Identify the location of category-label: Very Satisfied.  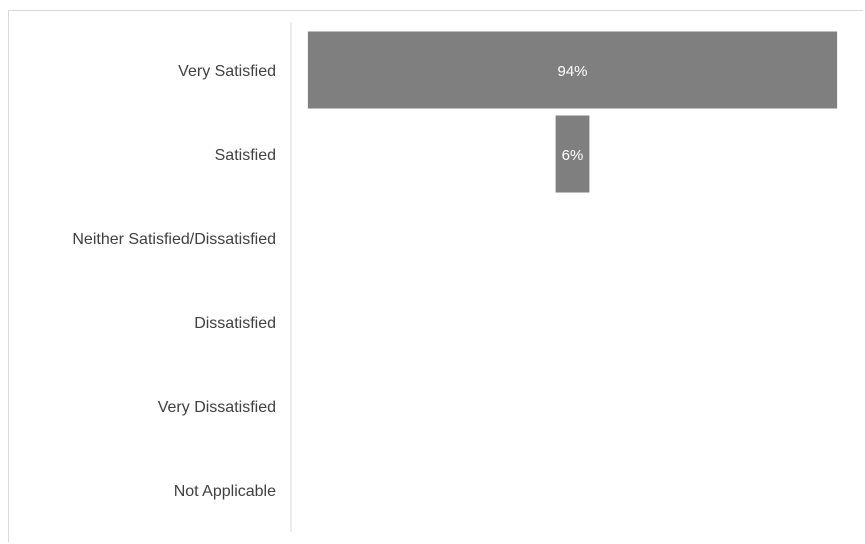
(227, 71).